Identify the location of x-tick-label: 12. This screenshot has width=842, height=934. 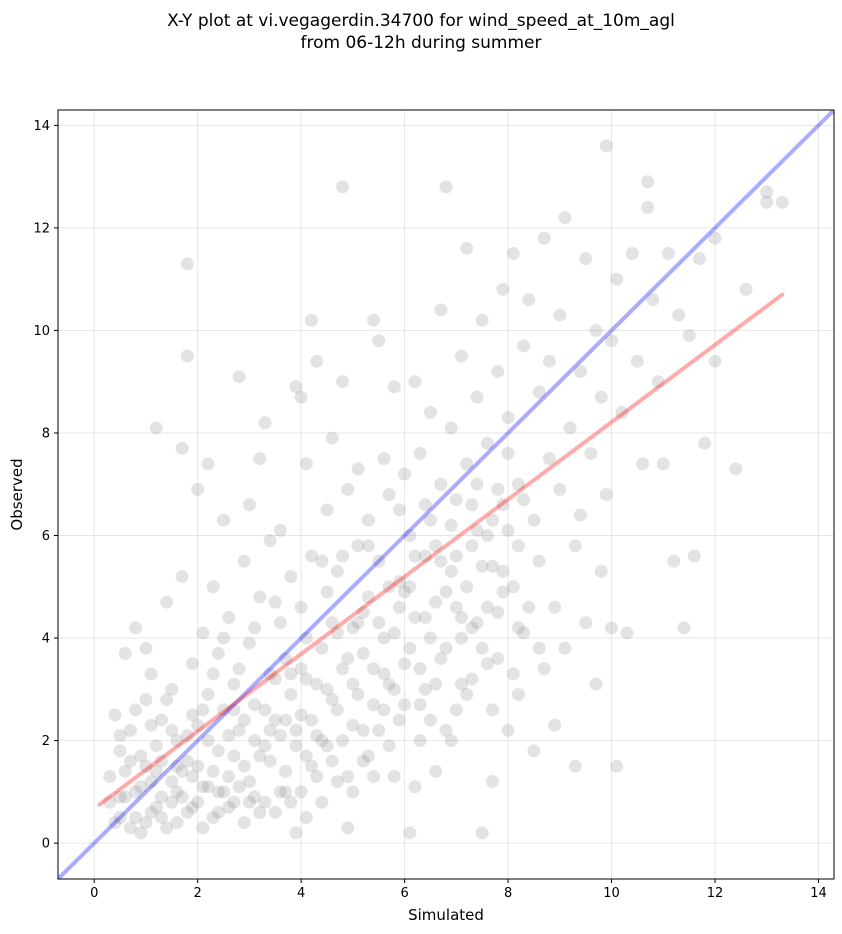
(715, 893).